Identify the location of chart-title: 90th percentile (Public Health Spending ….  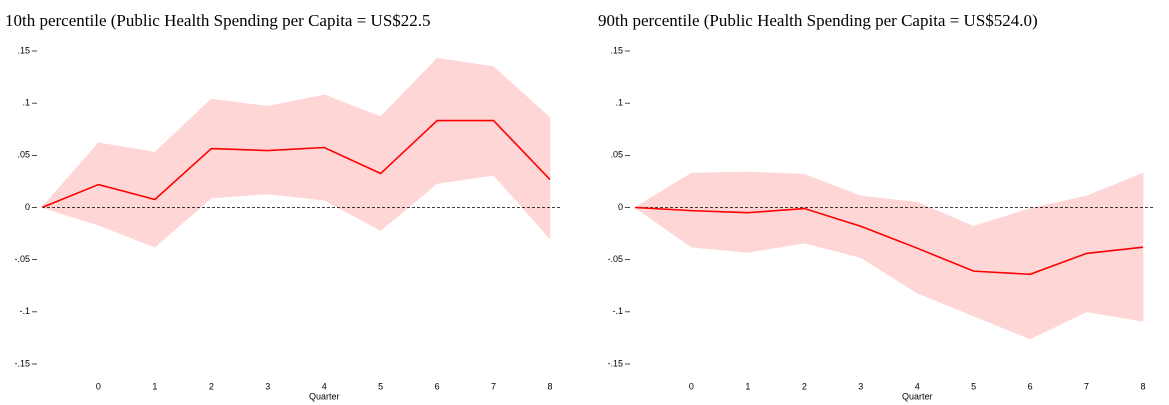
(818, 20).